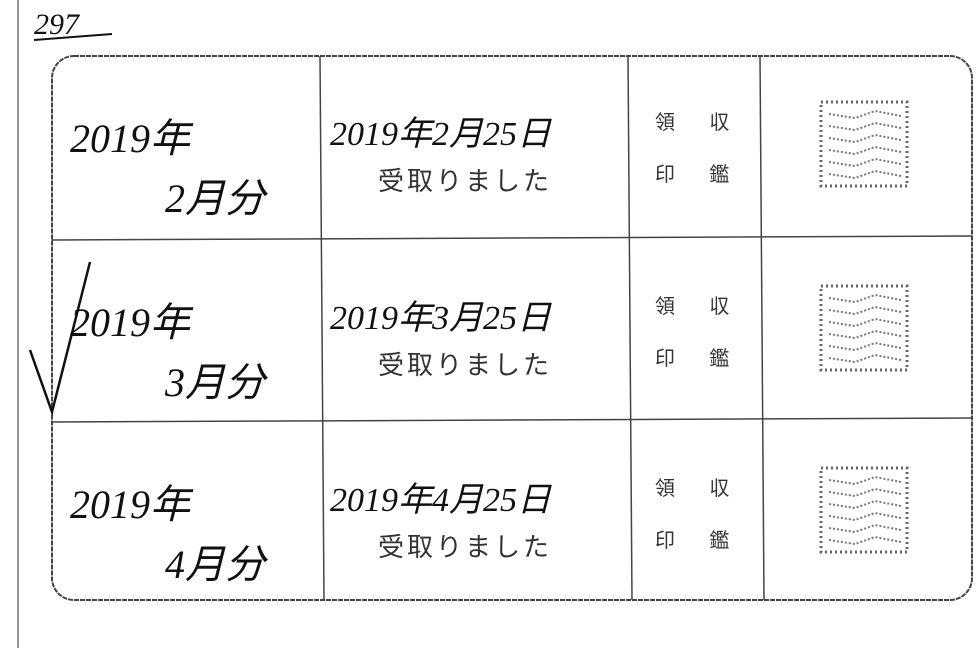 Image resolution: width=977 pixels, height=648 pixels. Describe the element at coordinates (73, 37) in the screenshot. I see `note-underline` at that location.